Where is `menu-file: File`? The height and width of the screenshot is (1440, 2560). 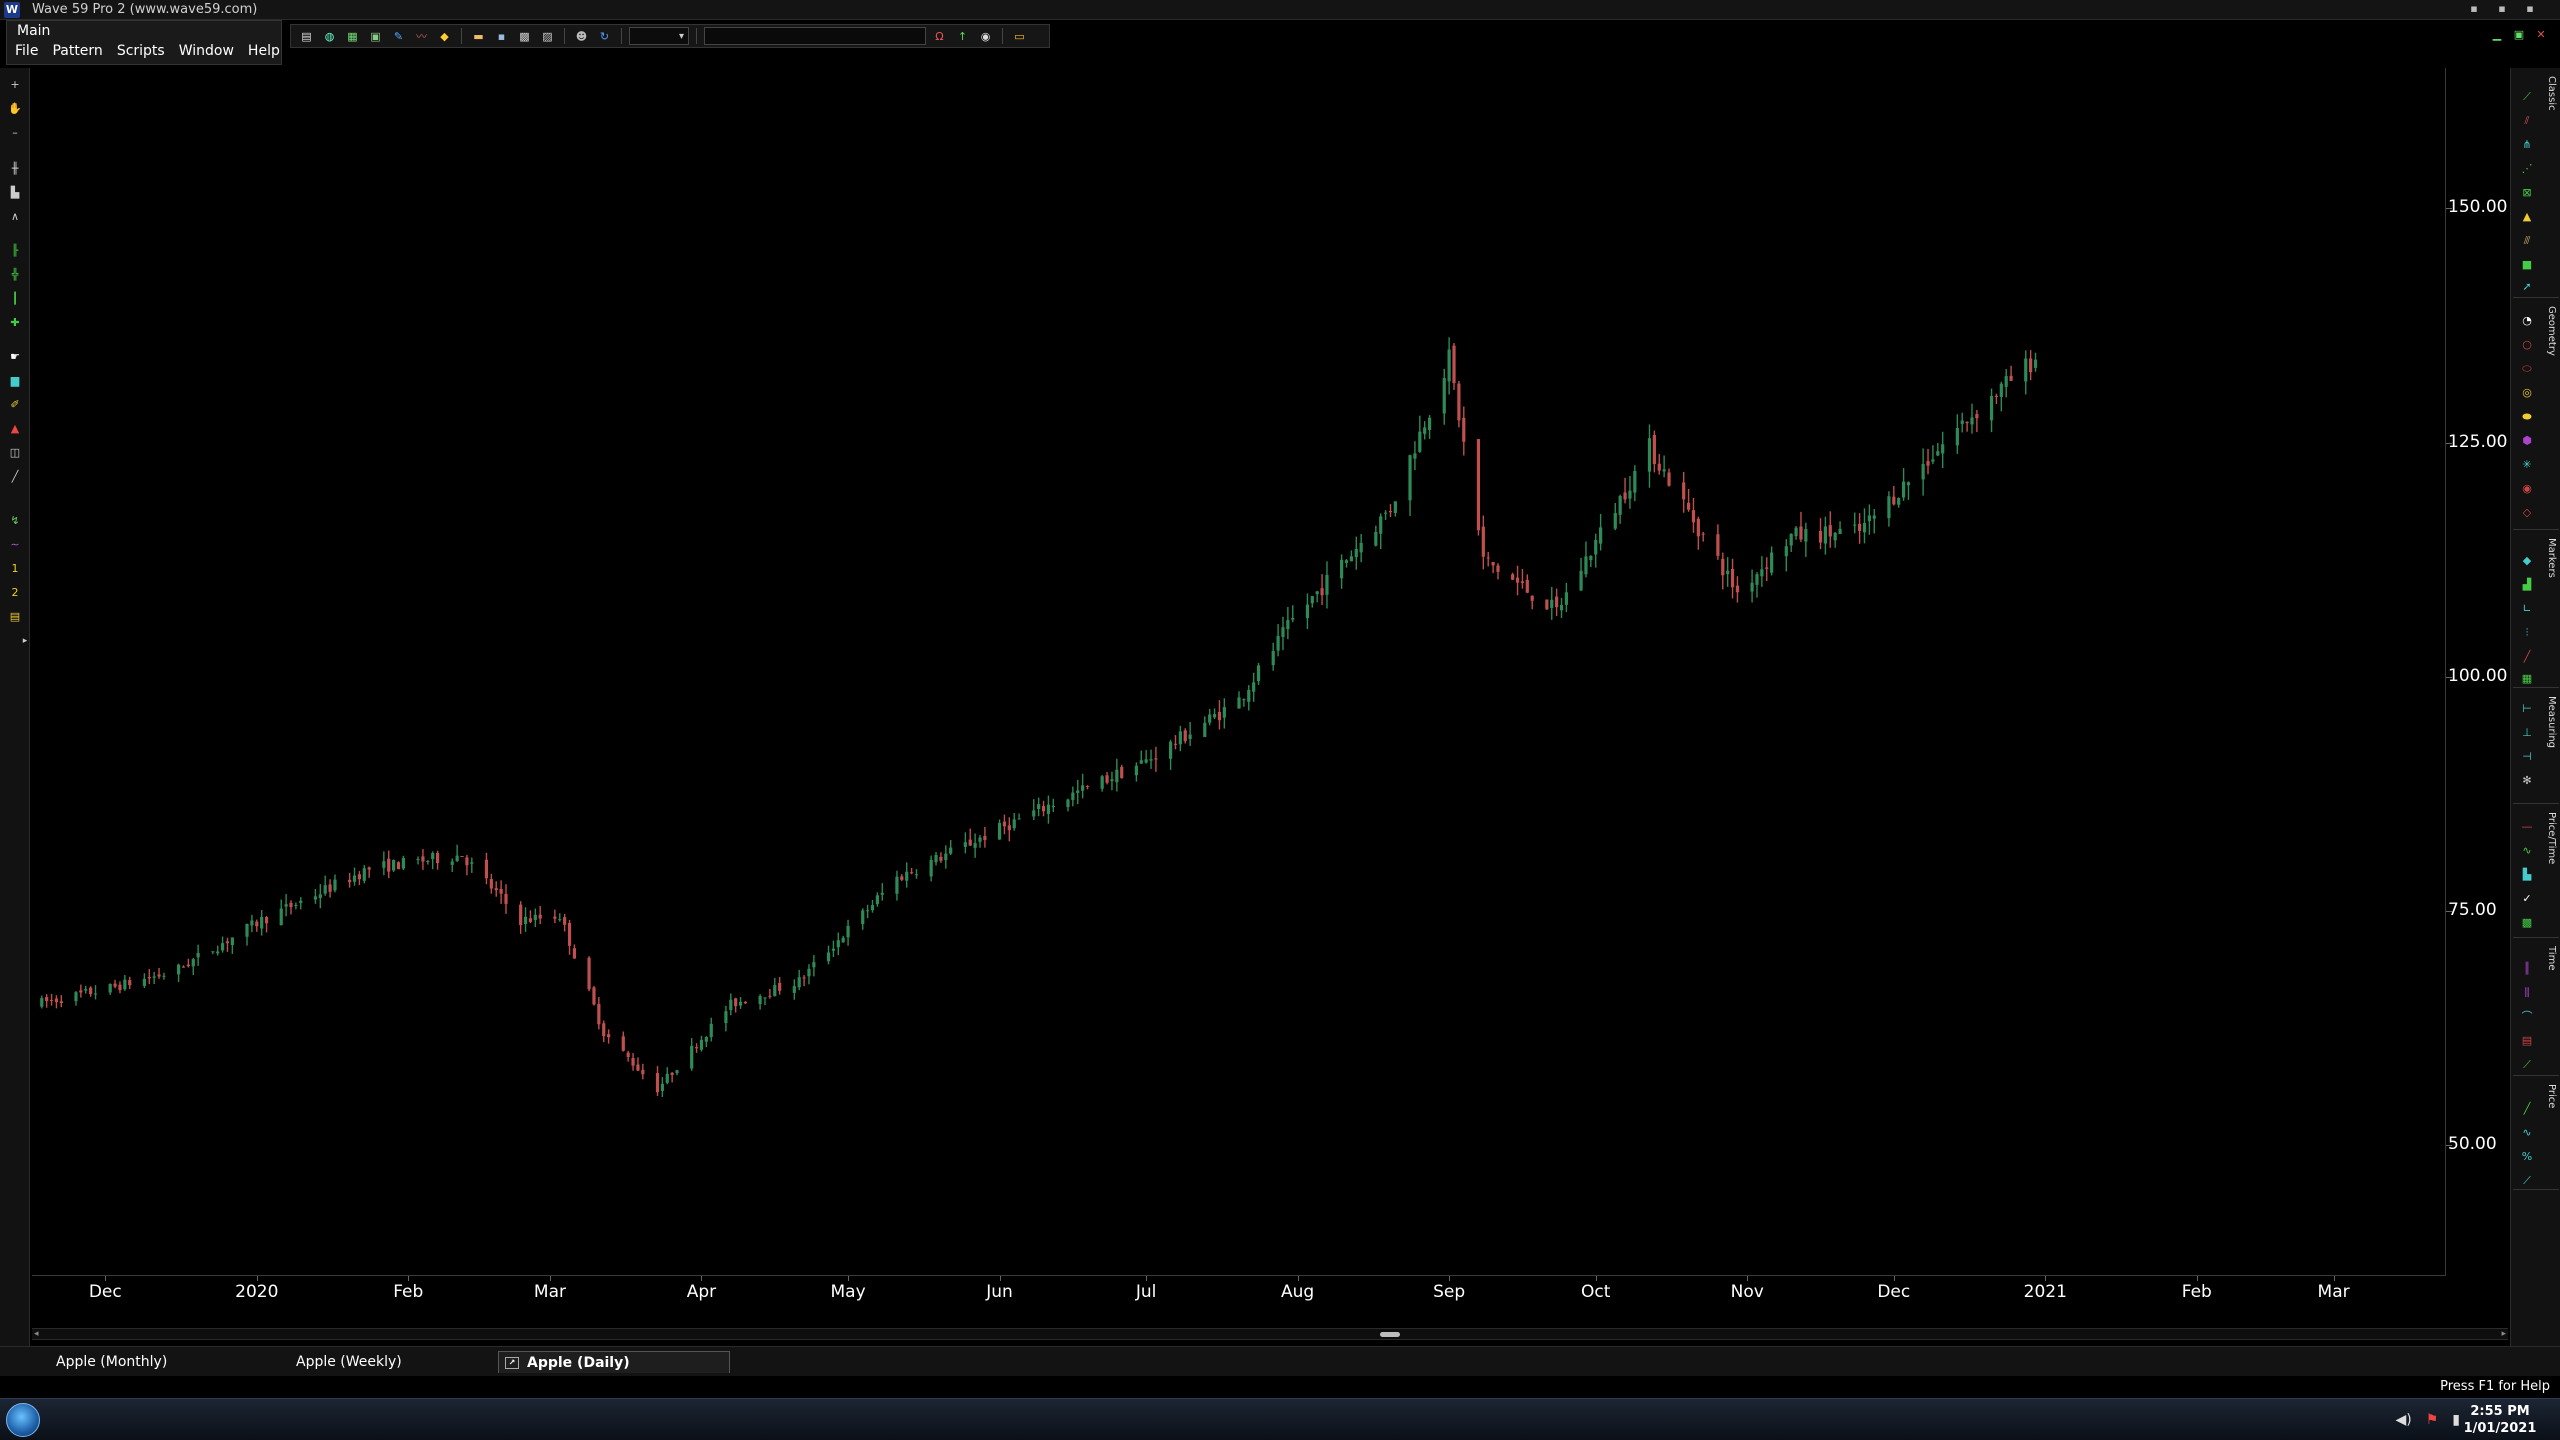 menu-file: File is located at coordinates (27, 51).